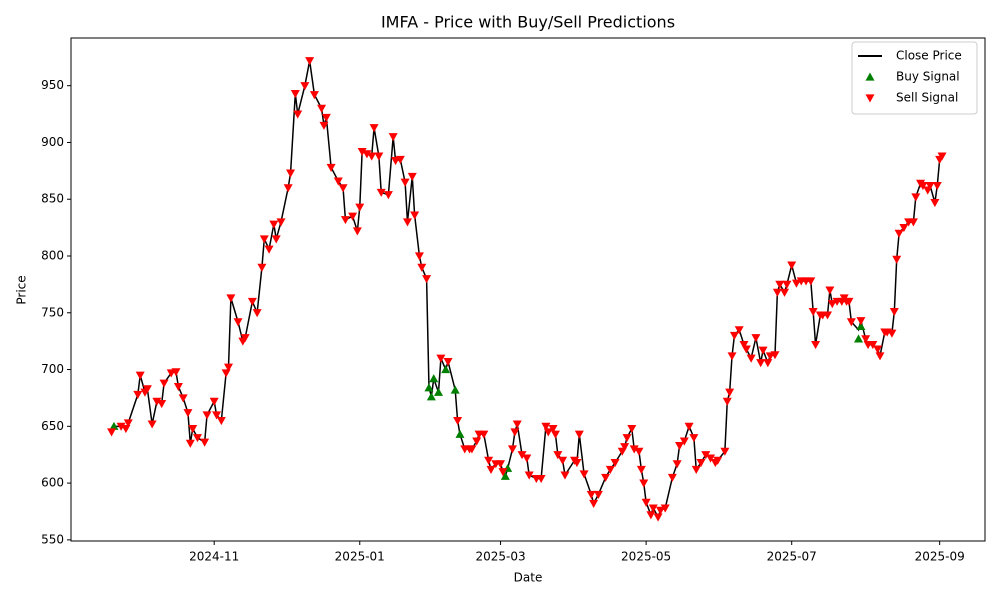  Describe the element at coordinates (646, 557) in the screenshot. I see `x-tick-label: 2025-05` at that location.